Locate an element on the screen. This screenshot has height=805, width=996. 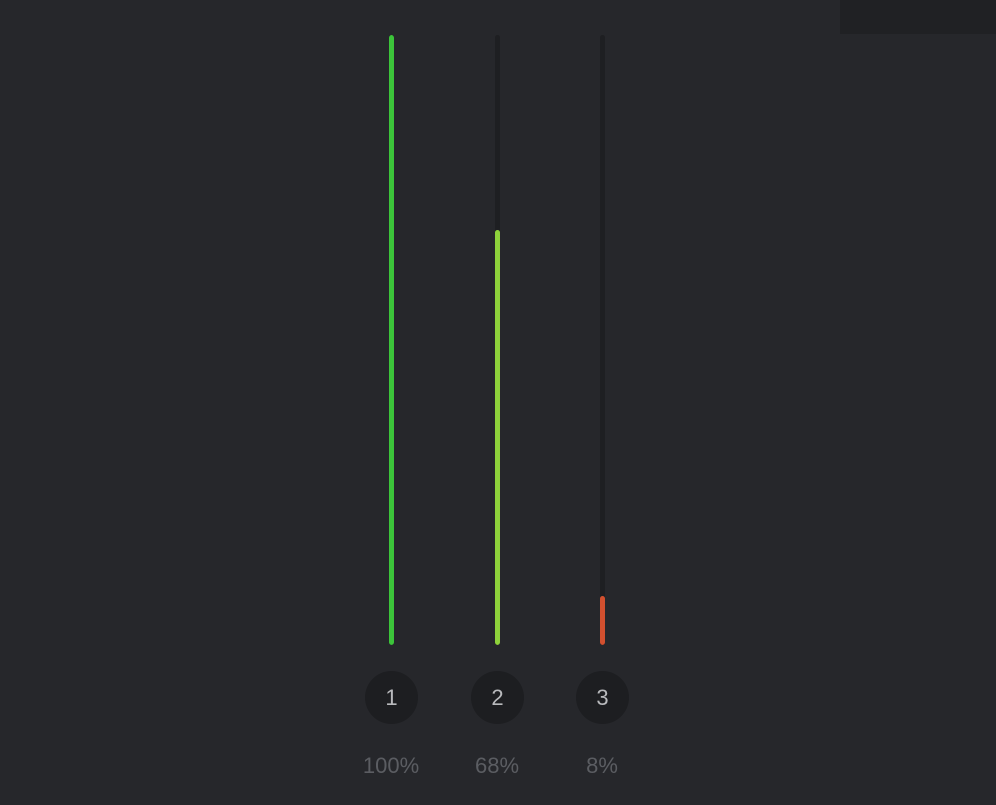
meter-1: 1 100% is located at coordinates (391, 415).